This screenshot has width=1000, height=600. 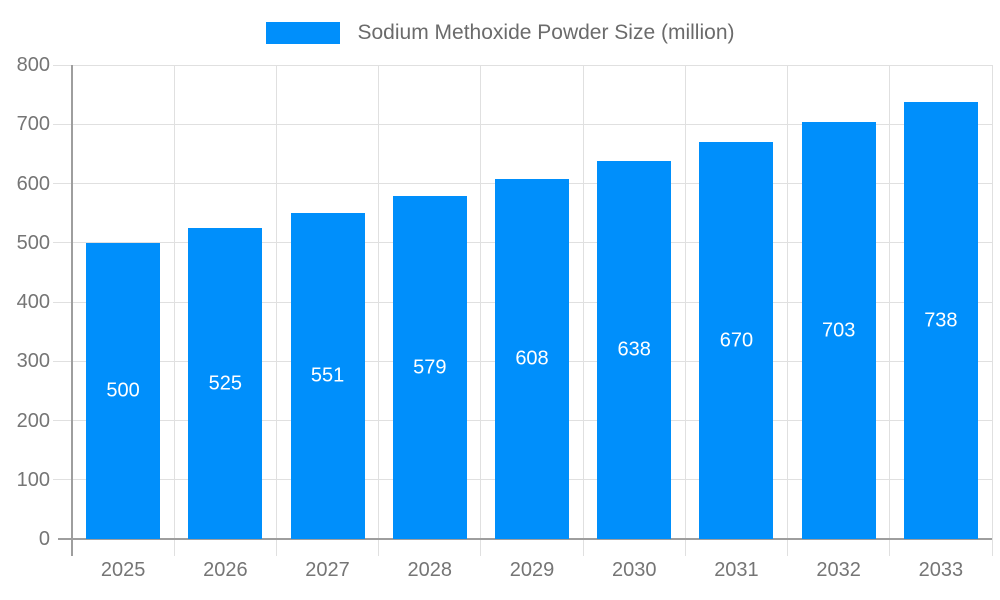 I want to click on bar: 670, so click(x=736, y=340).